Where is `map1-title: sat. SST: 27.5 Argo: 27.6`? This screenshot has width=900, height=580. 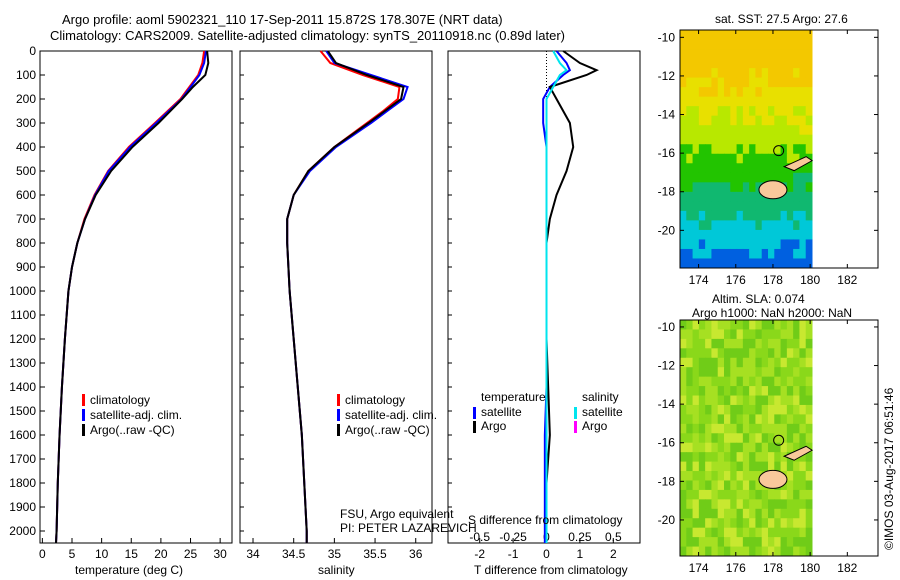
map1-title: sat. SST: 27.5 Argo: 27.6 is located at coordinates (781, 19).